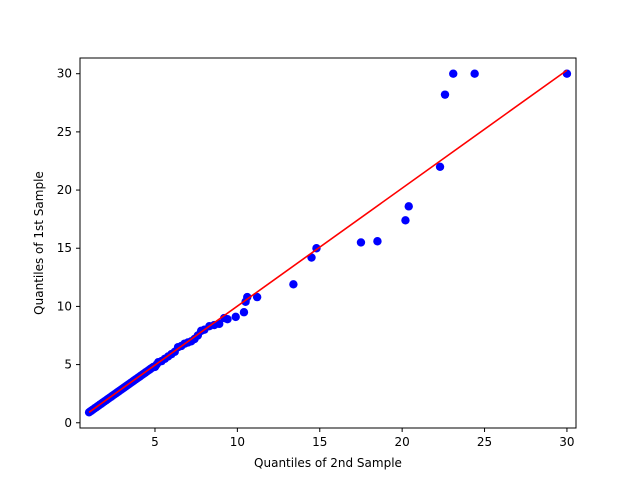 This screenshot has height=484, width=640. Describe the element at coordinates (64, 190) in the screenshot. I see `y-tick-label: 20` at that location.